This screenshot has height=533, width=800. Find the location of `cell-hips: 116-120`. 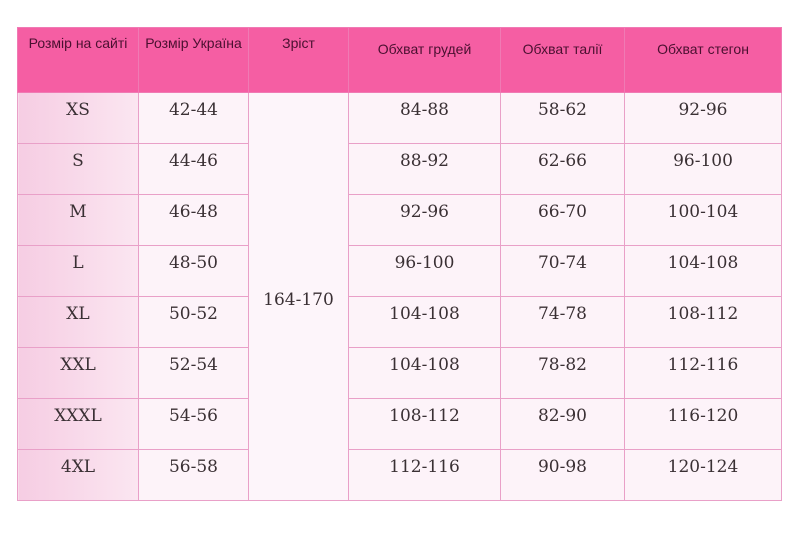

cell-hips: 116-120 is located at coordinates (703, 424).